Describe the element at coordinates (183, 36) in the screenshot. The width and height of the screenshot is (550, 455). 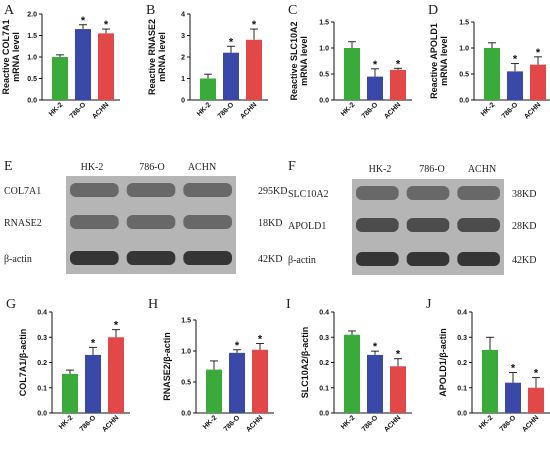
I see `y-tick-label: 3` at that location.